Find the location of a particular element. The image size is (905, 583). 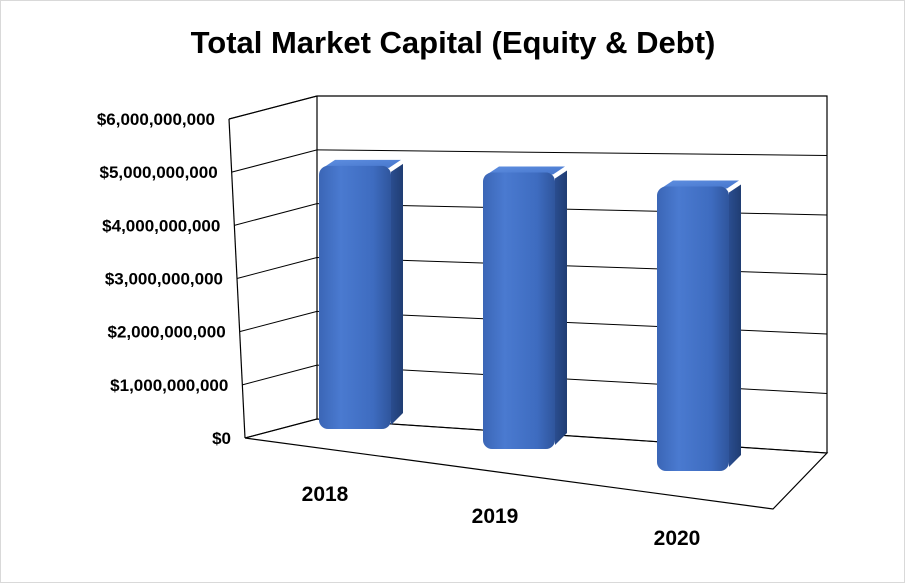

x-category-label: 2019 is located at coordinates (495, 516).